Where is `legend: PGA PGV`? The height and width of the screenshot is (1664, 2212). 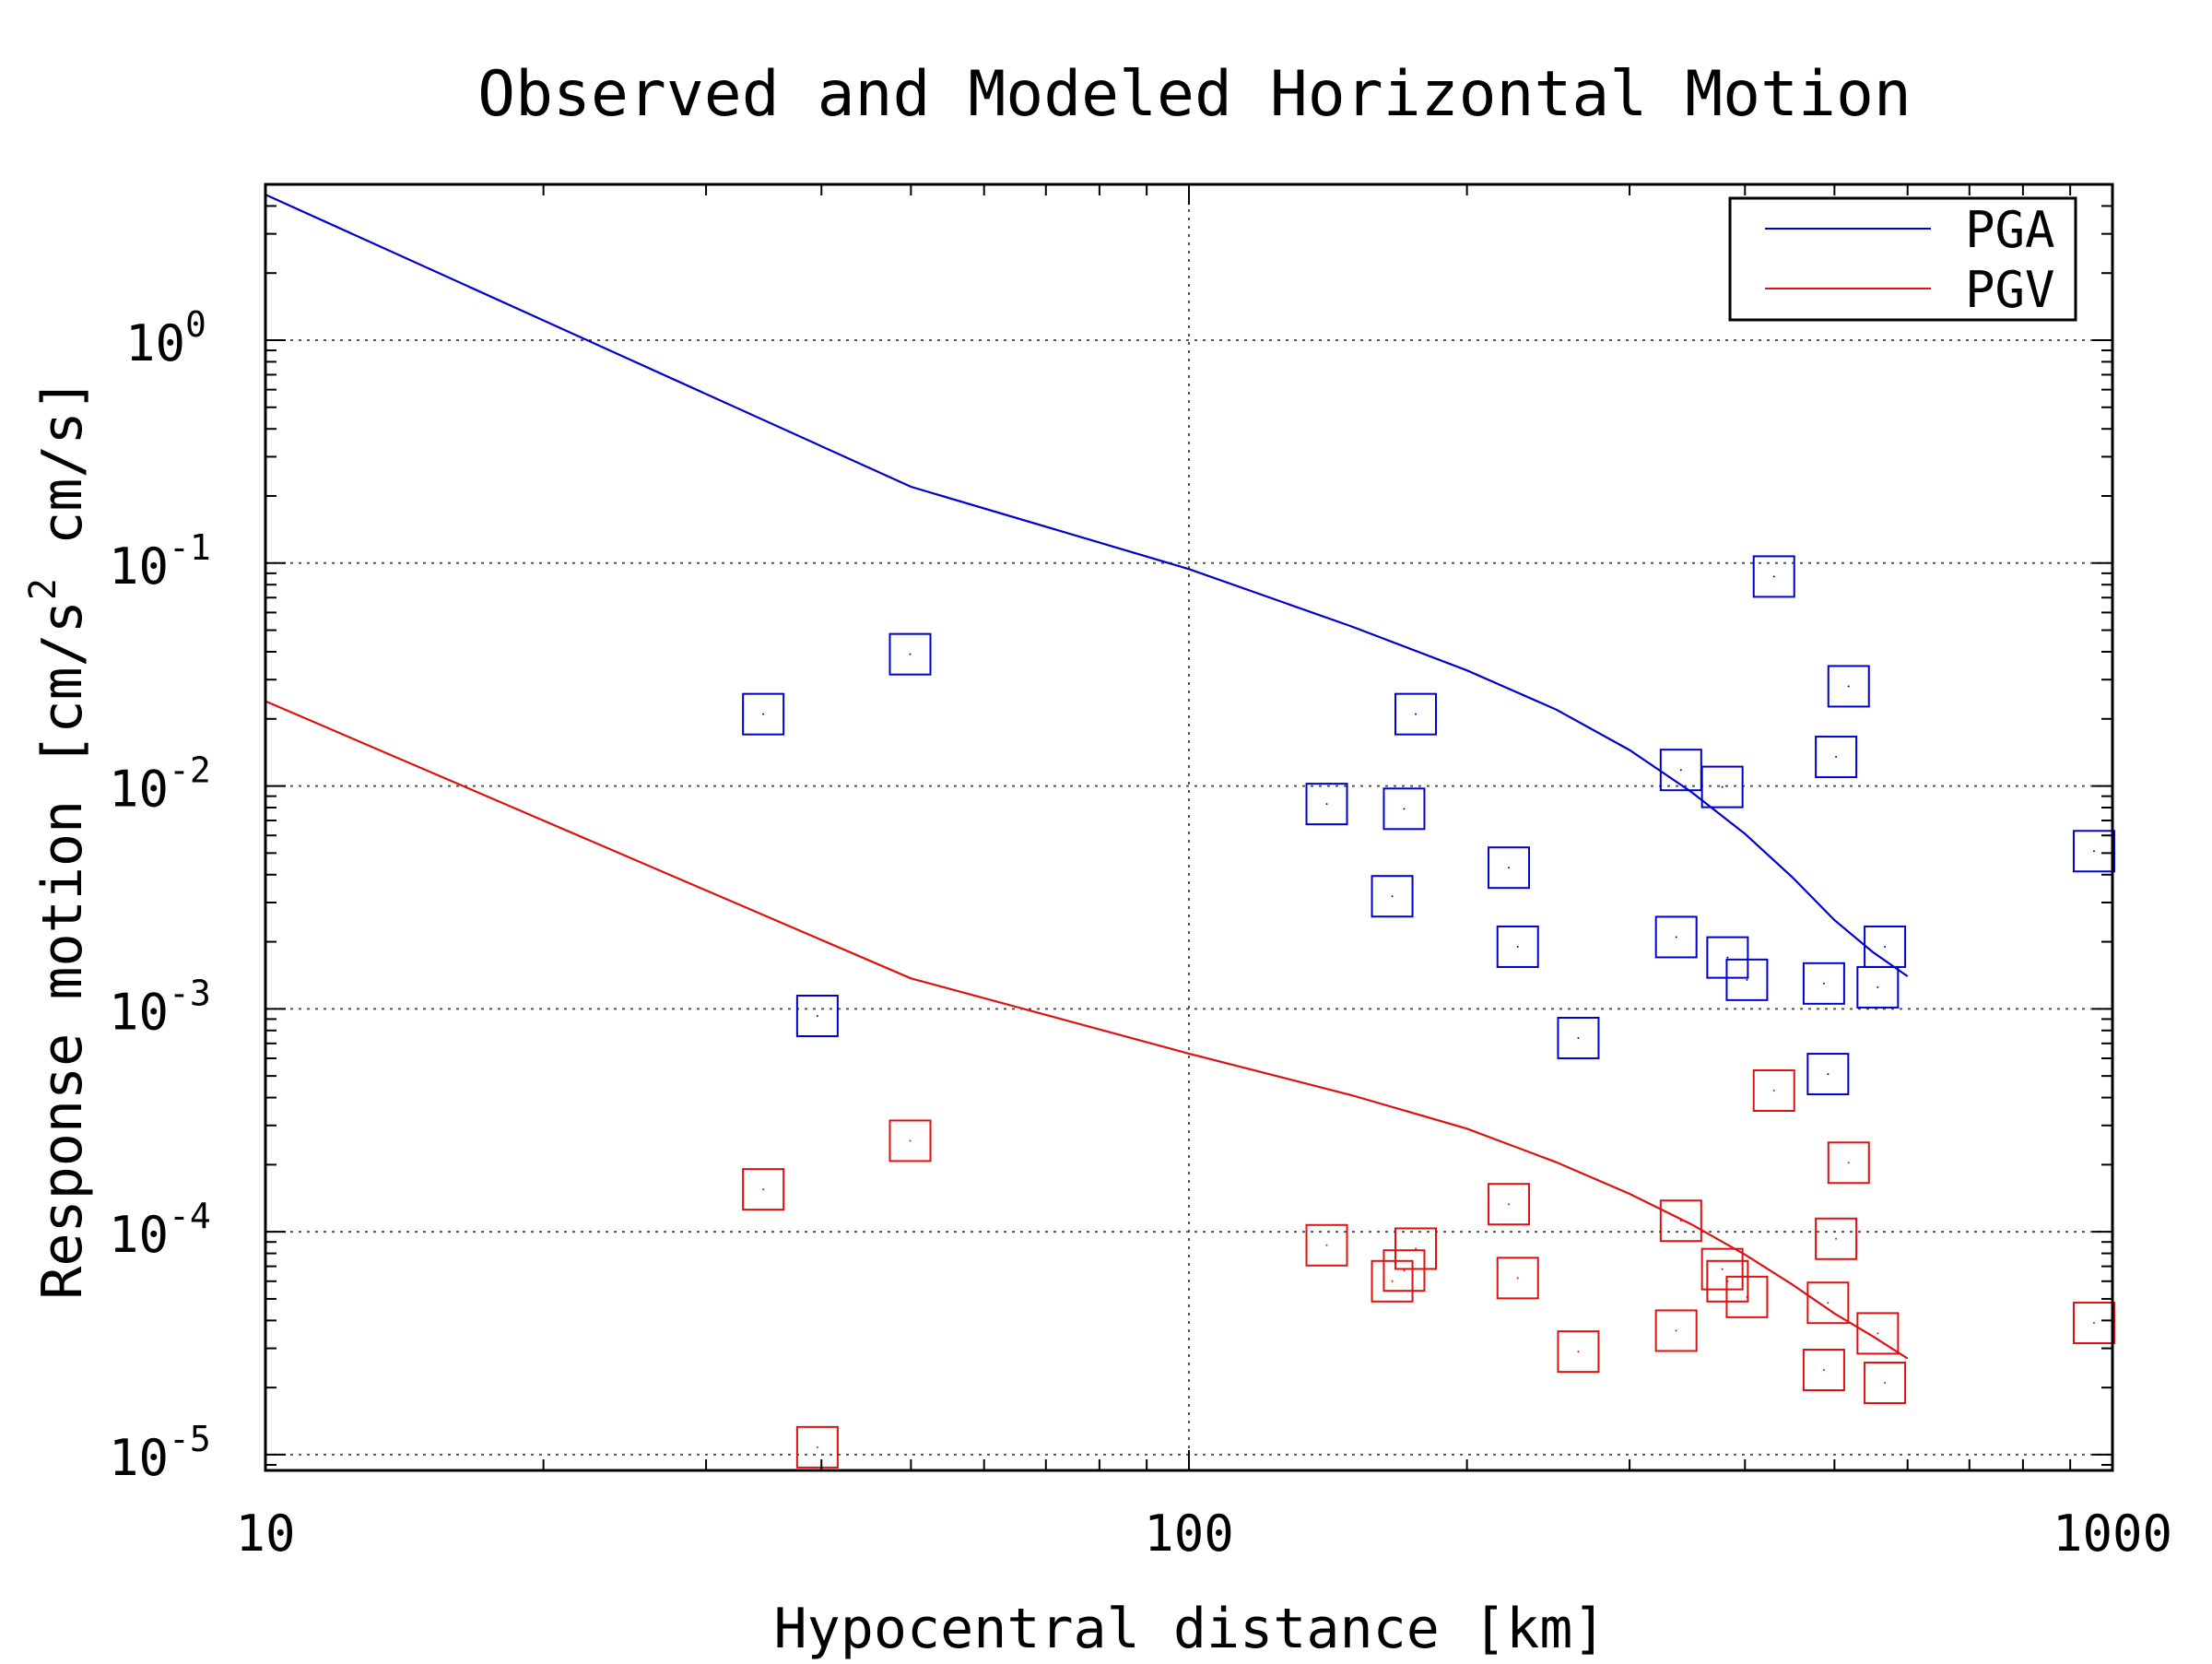
legend: PGA PGV is located at coordinates (1902, 259).